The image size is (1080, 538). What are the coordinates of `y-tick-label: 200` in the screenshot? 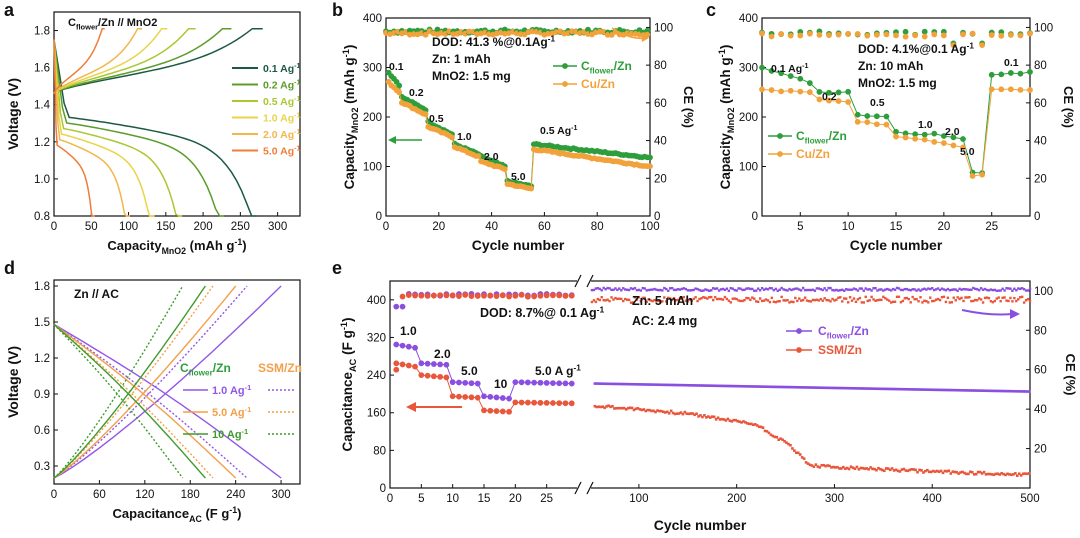 It's located at (372, 118).